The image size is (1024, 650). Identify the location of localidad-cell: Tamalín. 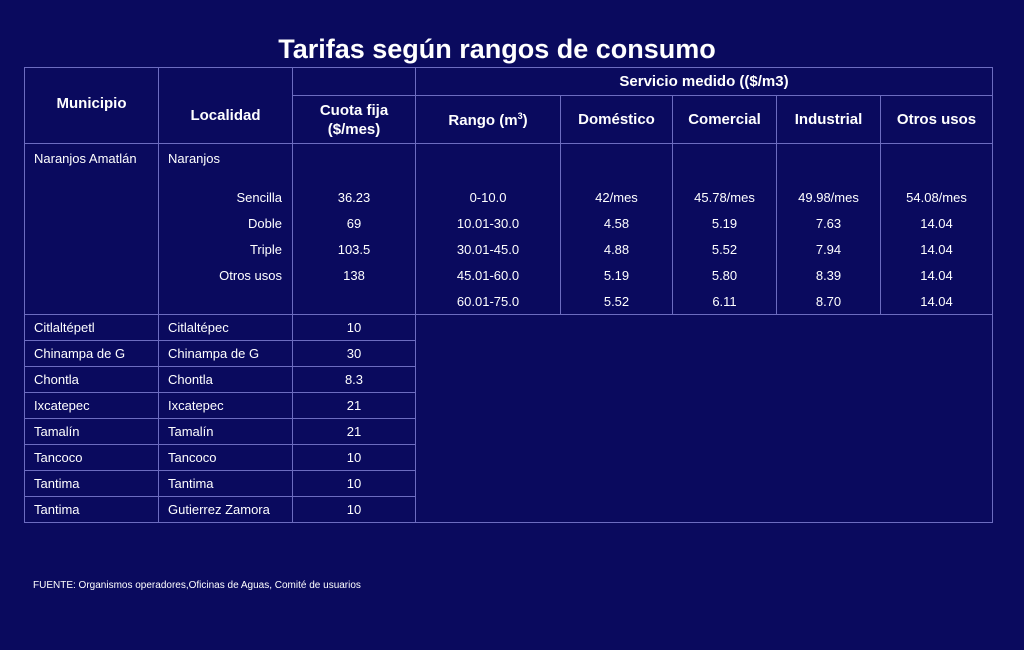
(225, 431).